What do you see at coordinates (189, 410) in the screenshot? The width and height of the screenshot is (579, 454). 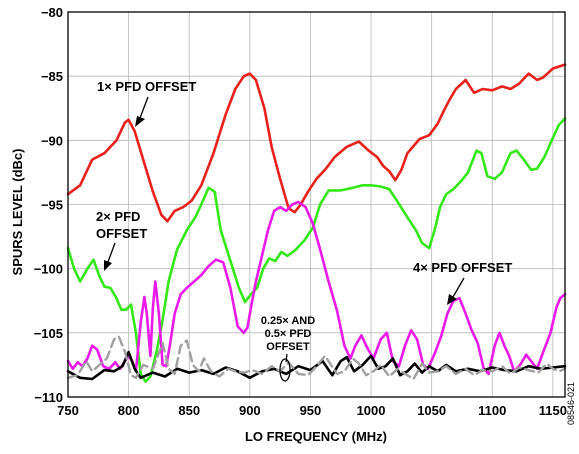 I see `x-tick-label: 850` at bounding box center [189, 410].